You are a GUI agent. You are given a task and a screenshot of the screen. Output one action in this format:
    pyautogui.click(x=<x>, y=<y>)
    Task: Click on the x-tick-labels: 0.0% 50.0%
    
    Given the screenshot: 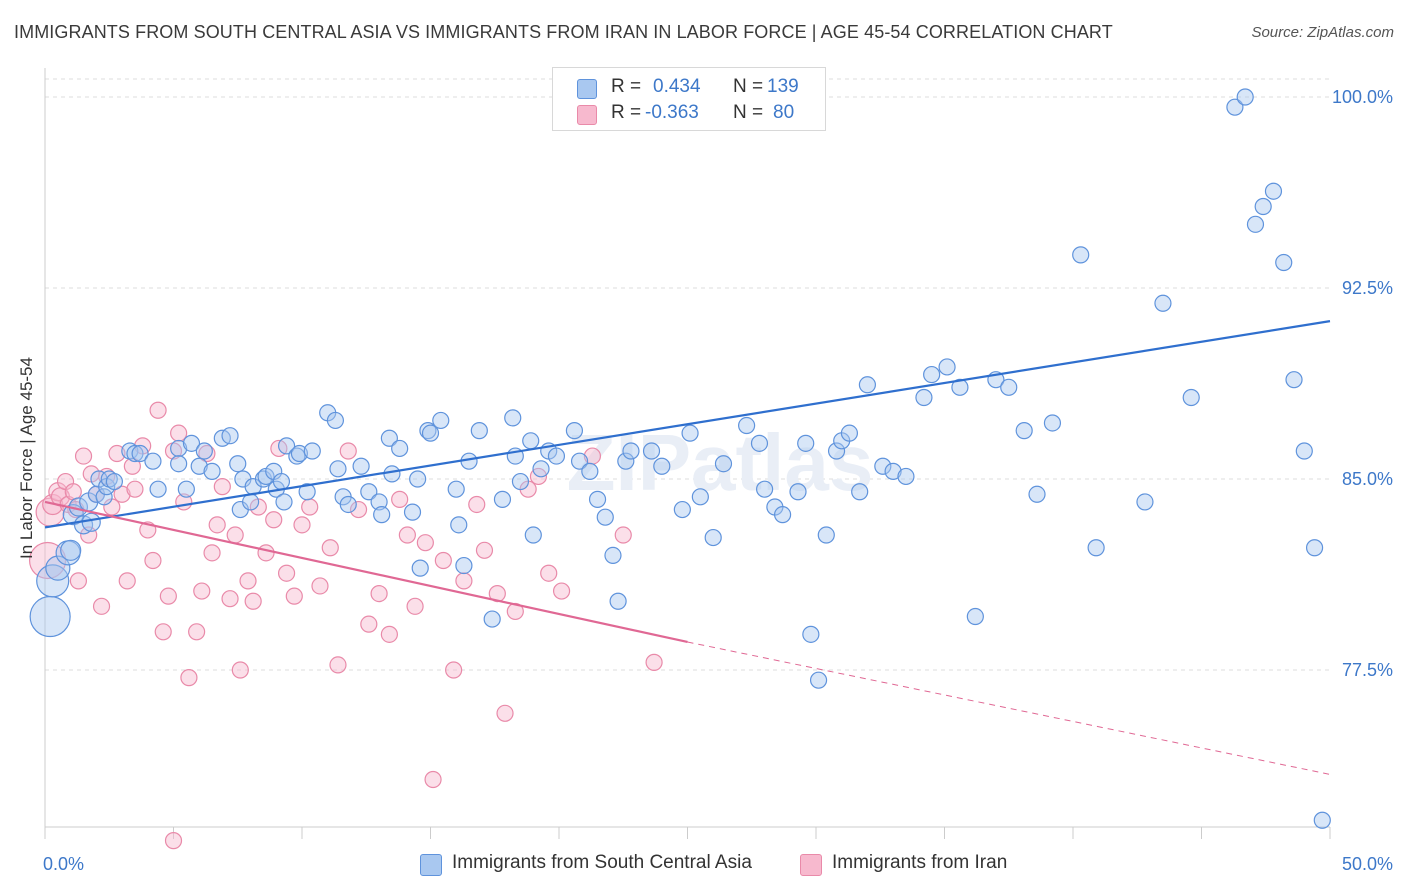 What is the action you would take?
    pyautogui.click(x=718, y=864)
    